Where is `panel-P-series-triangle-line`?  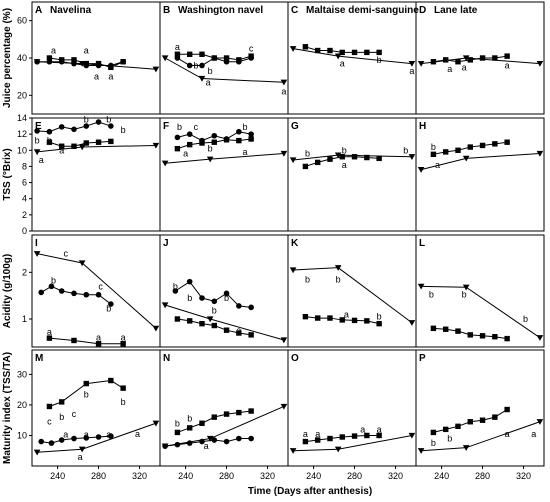 panel-P-series-triangle-line is located at coordinates (481, 436).